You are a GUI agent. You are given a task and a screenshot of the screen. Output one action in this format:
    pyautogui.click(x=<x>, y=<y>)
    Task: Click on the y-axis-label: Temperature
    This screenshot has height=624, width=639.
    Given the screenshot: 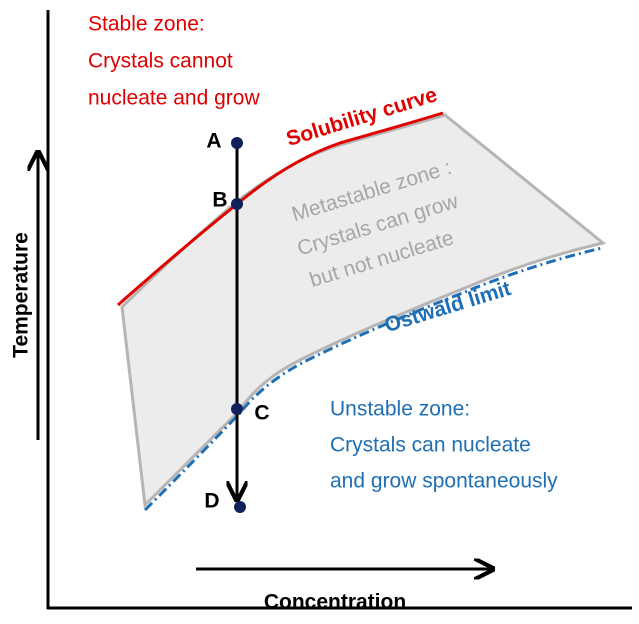 What is the action you would take?
    pyautogui.click(x=21, y=295)
    